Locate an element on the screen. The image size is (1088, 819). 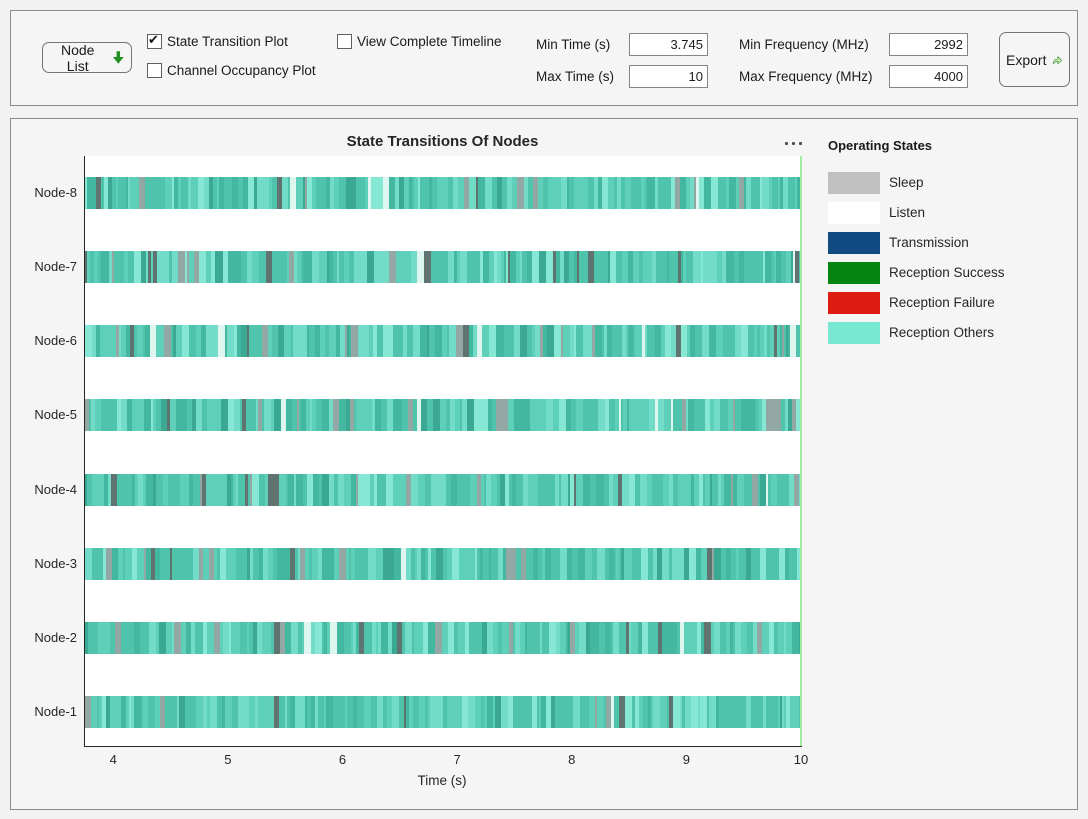
checkbox-label: Channel Occupancy Plot is located at coordinates (241, 70).